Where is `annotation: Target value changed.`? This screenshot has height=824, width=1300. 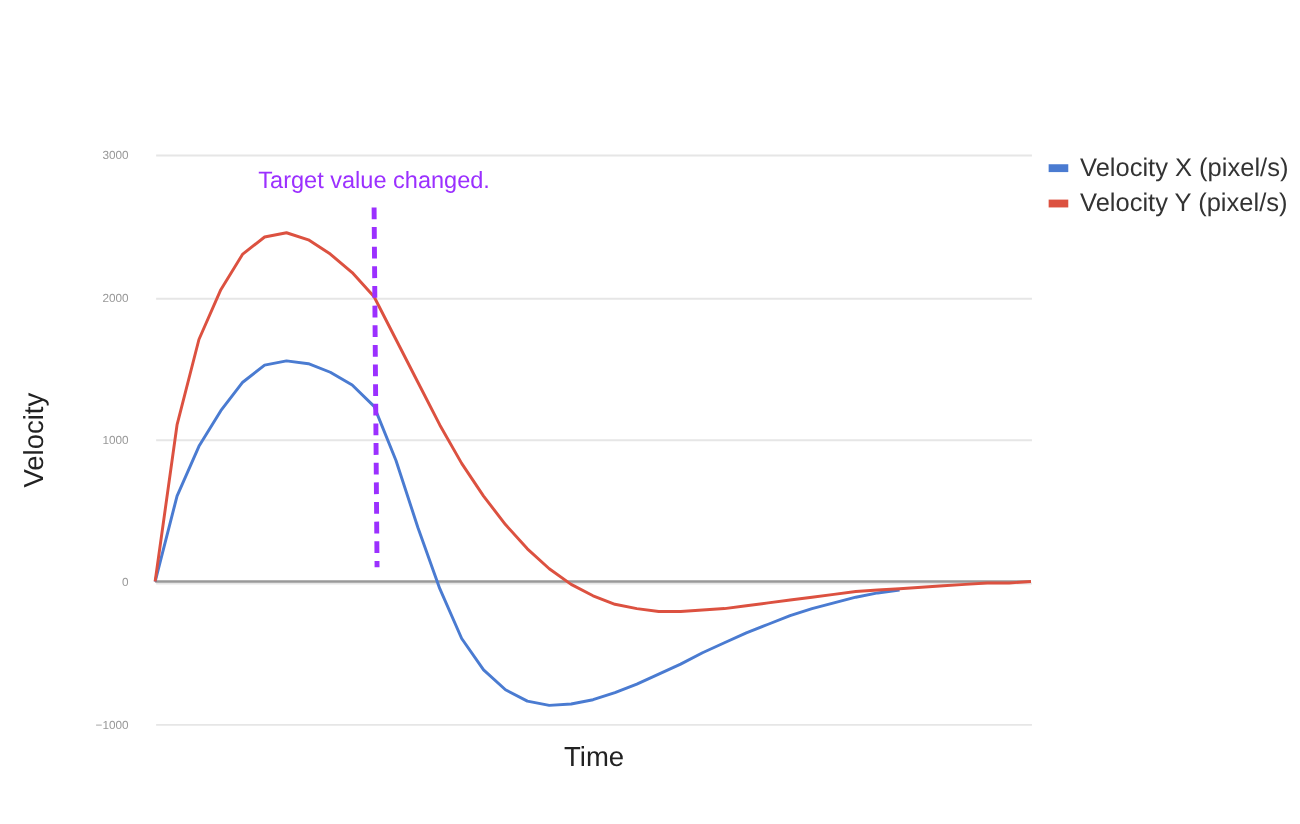
annotation: Target value changed. is located at coordinates (374, 180).